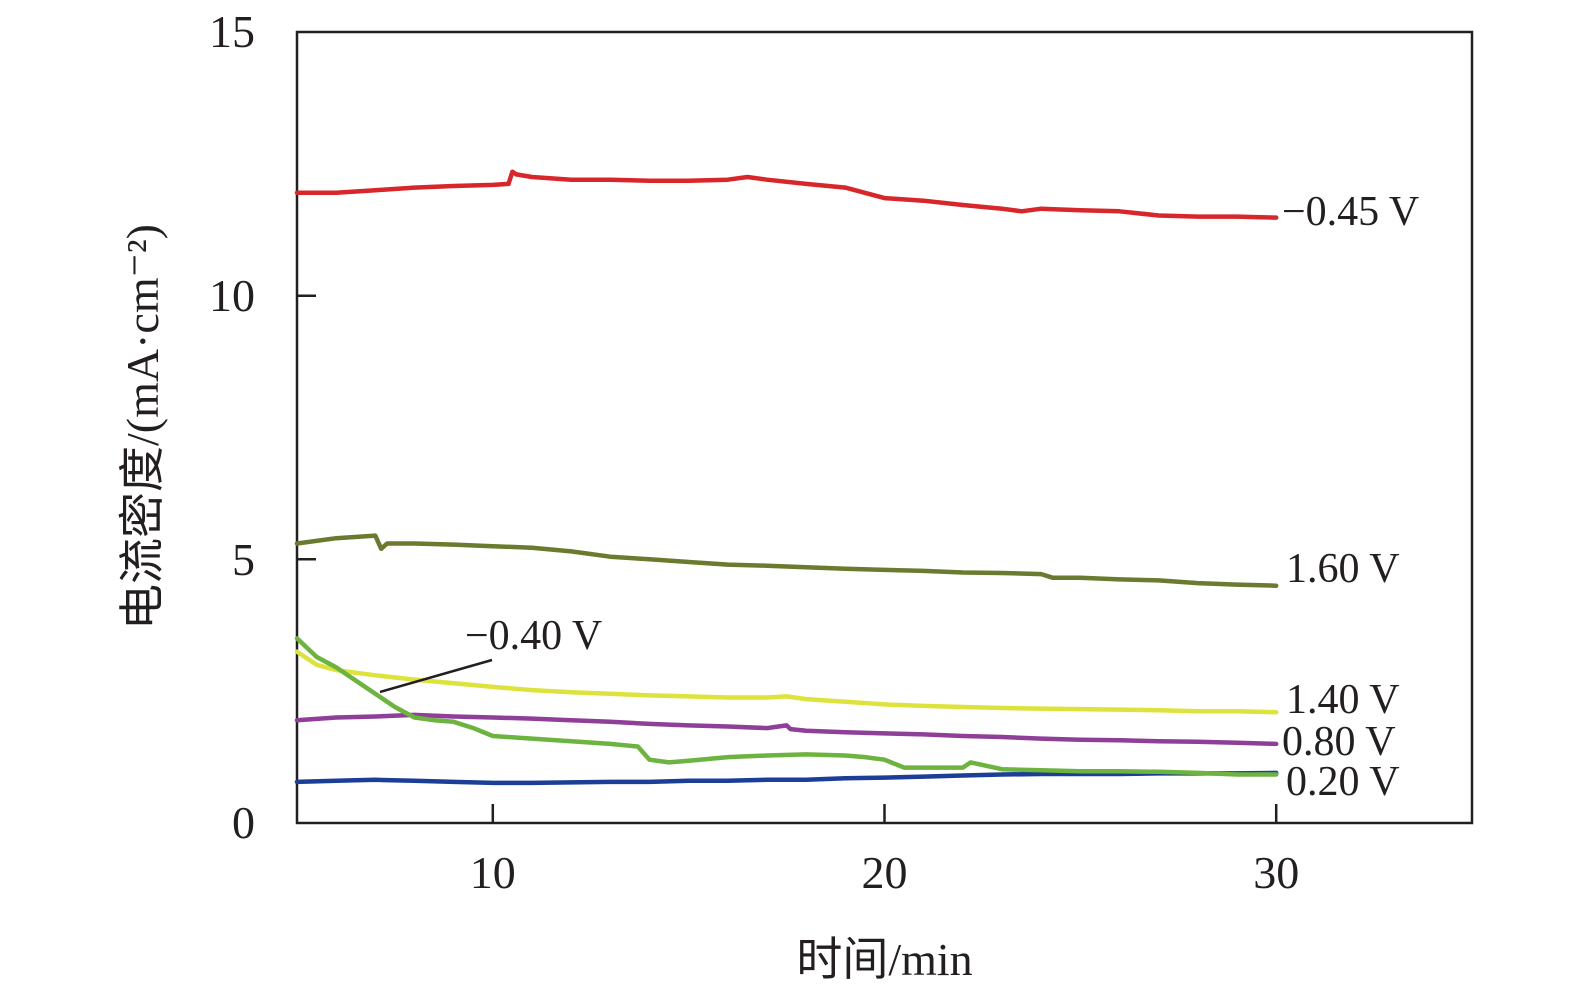 This screenshot has height=996, width=1575. I want to click on series-label-neg040: −0.40 V, so click(533, 636).